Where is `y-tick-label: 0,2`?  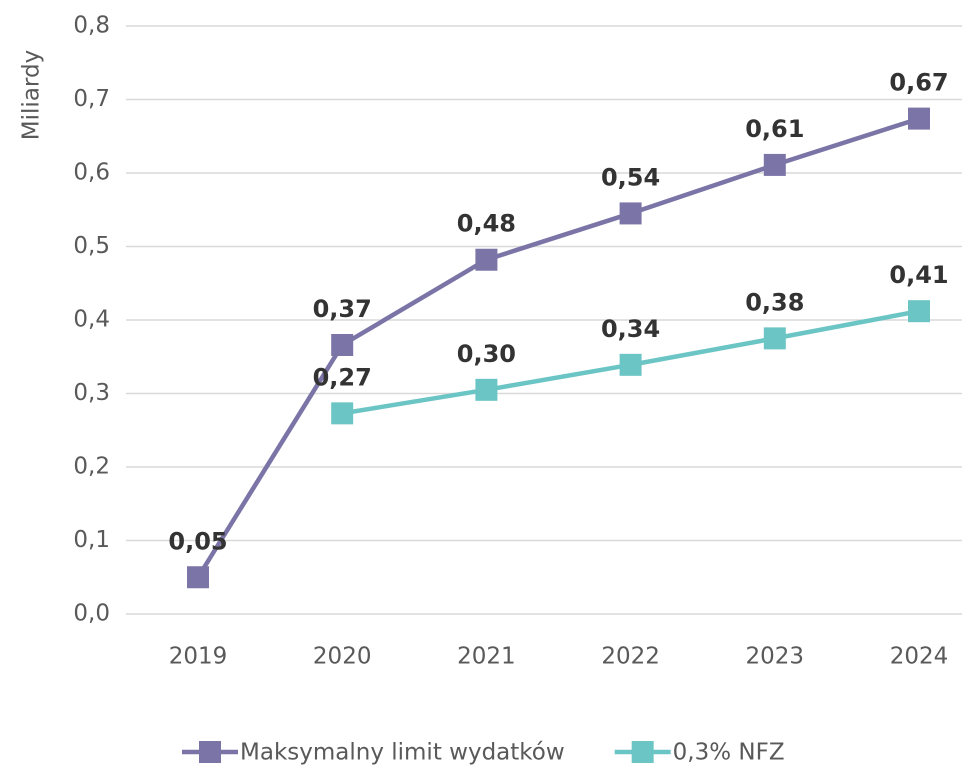 y-tick-label: 0,2 is located at coordinates (91, 467).